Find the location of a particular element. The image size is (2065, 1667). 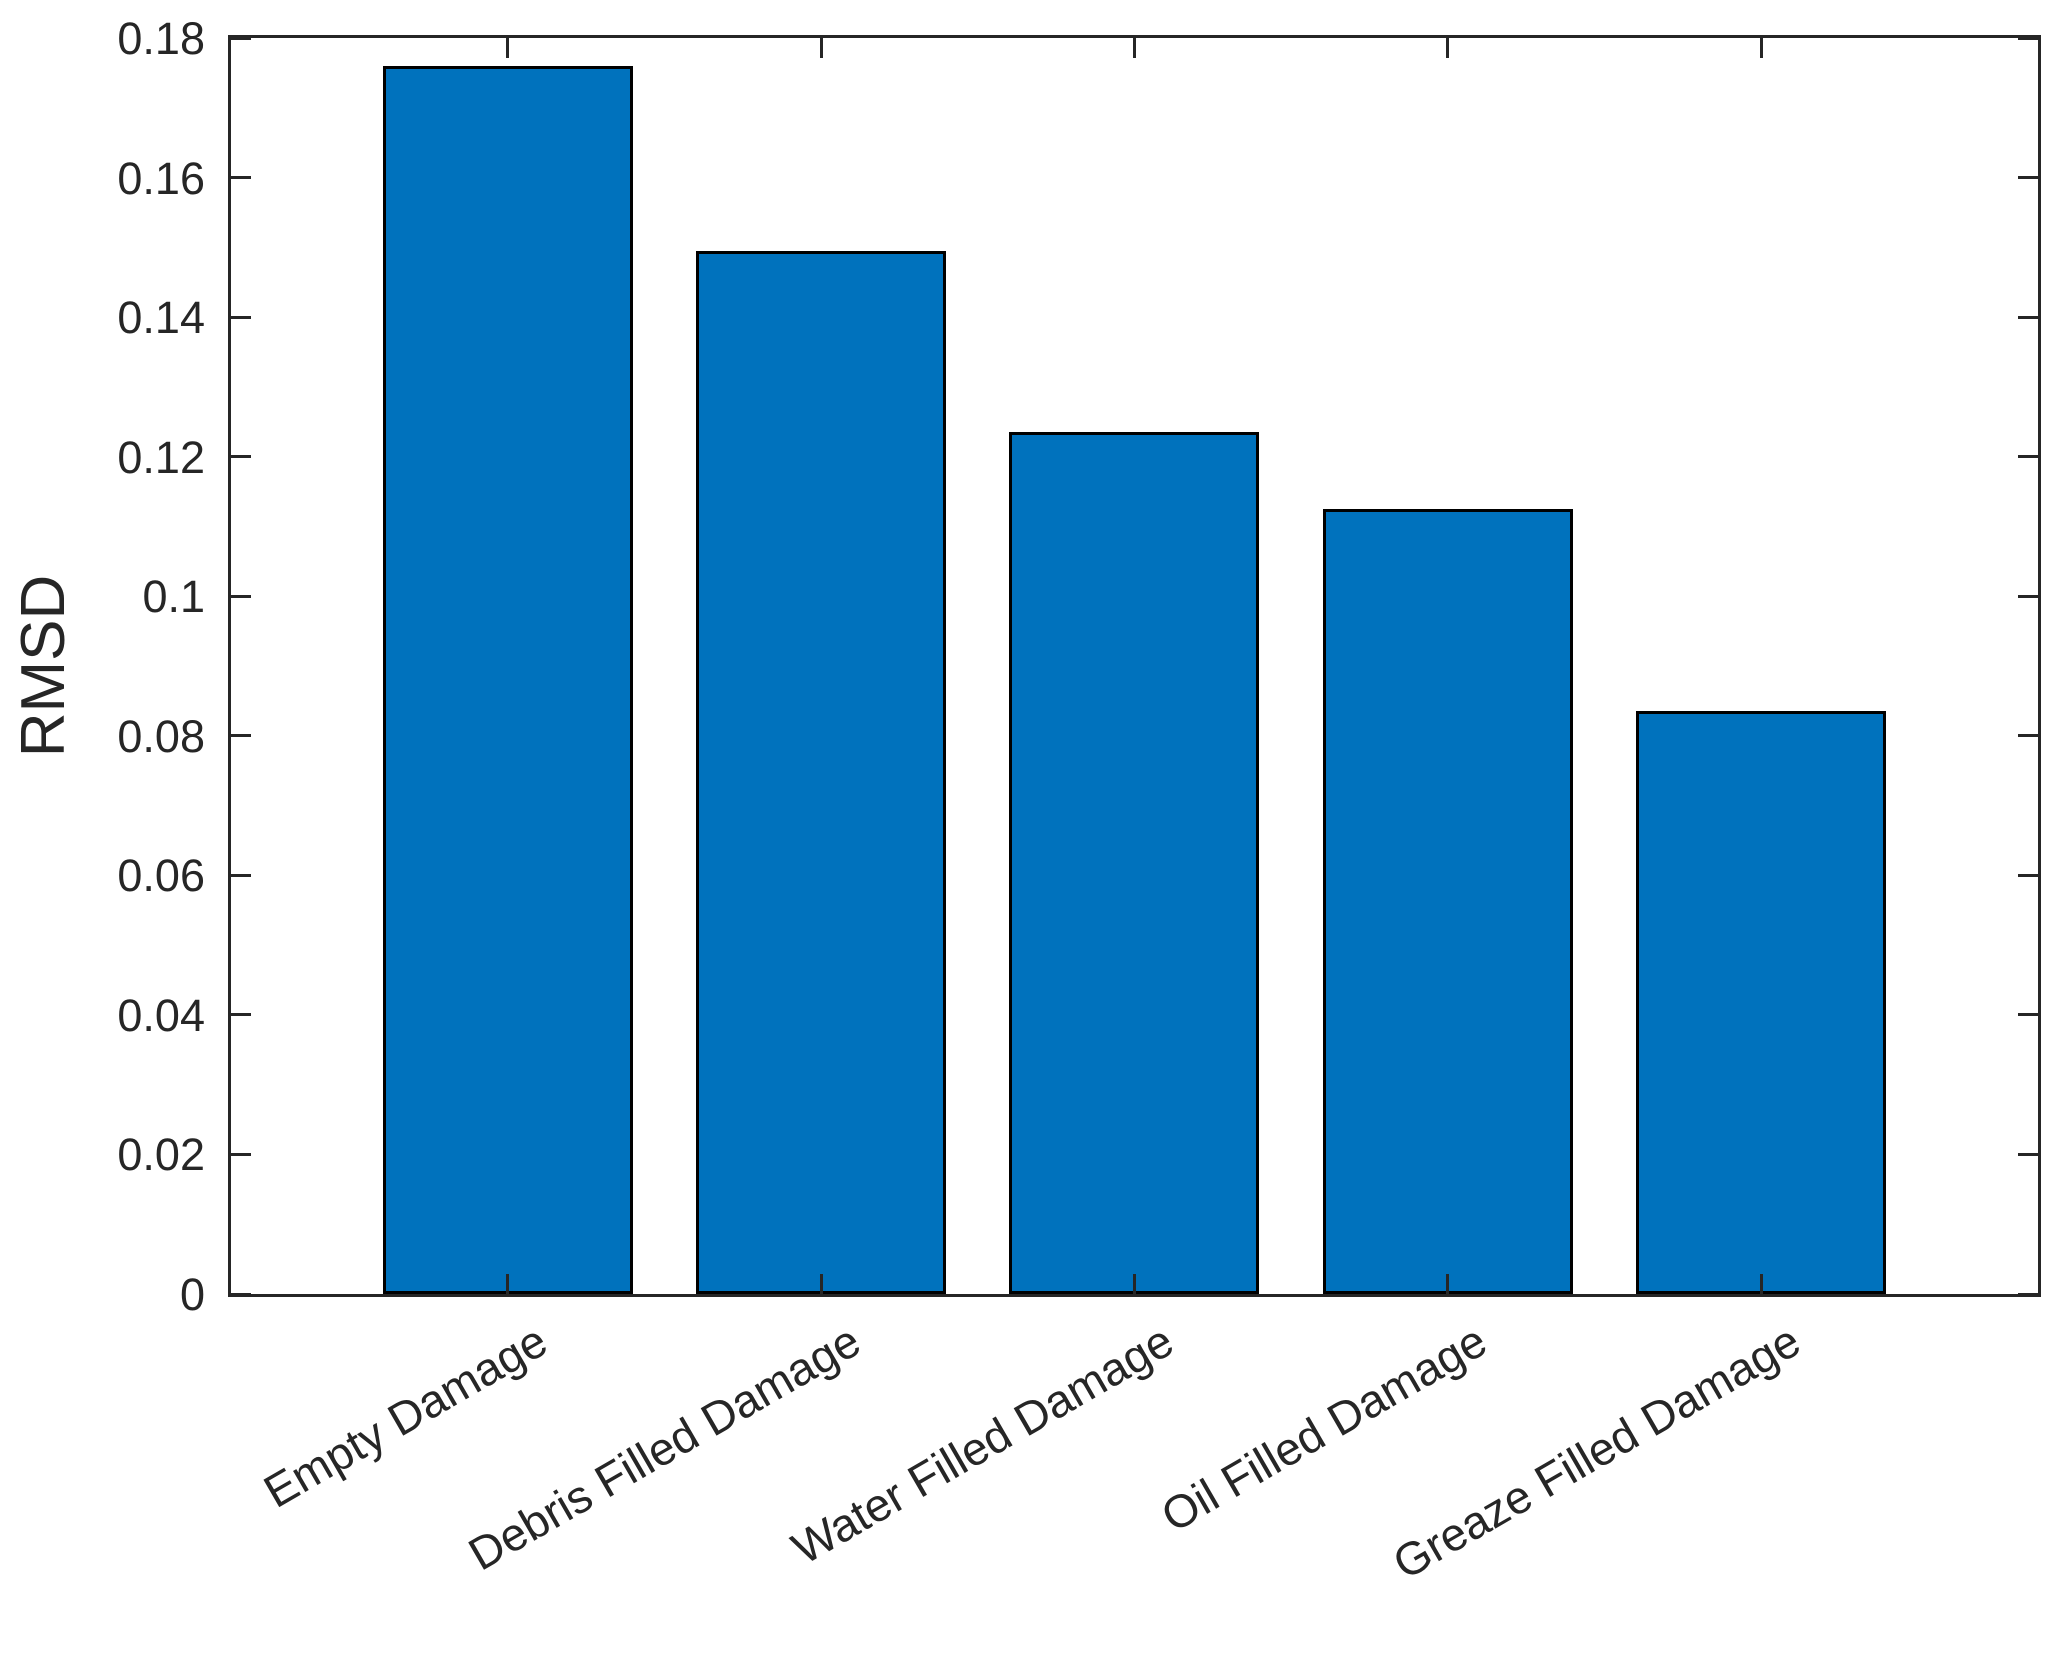

y-tick-label: 0.12 is located at coordinates (161, 457).